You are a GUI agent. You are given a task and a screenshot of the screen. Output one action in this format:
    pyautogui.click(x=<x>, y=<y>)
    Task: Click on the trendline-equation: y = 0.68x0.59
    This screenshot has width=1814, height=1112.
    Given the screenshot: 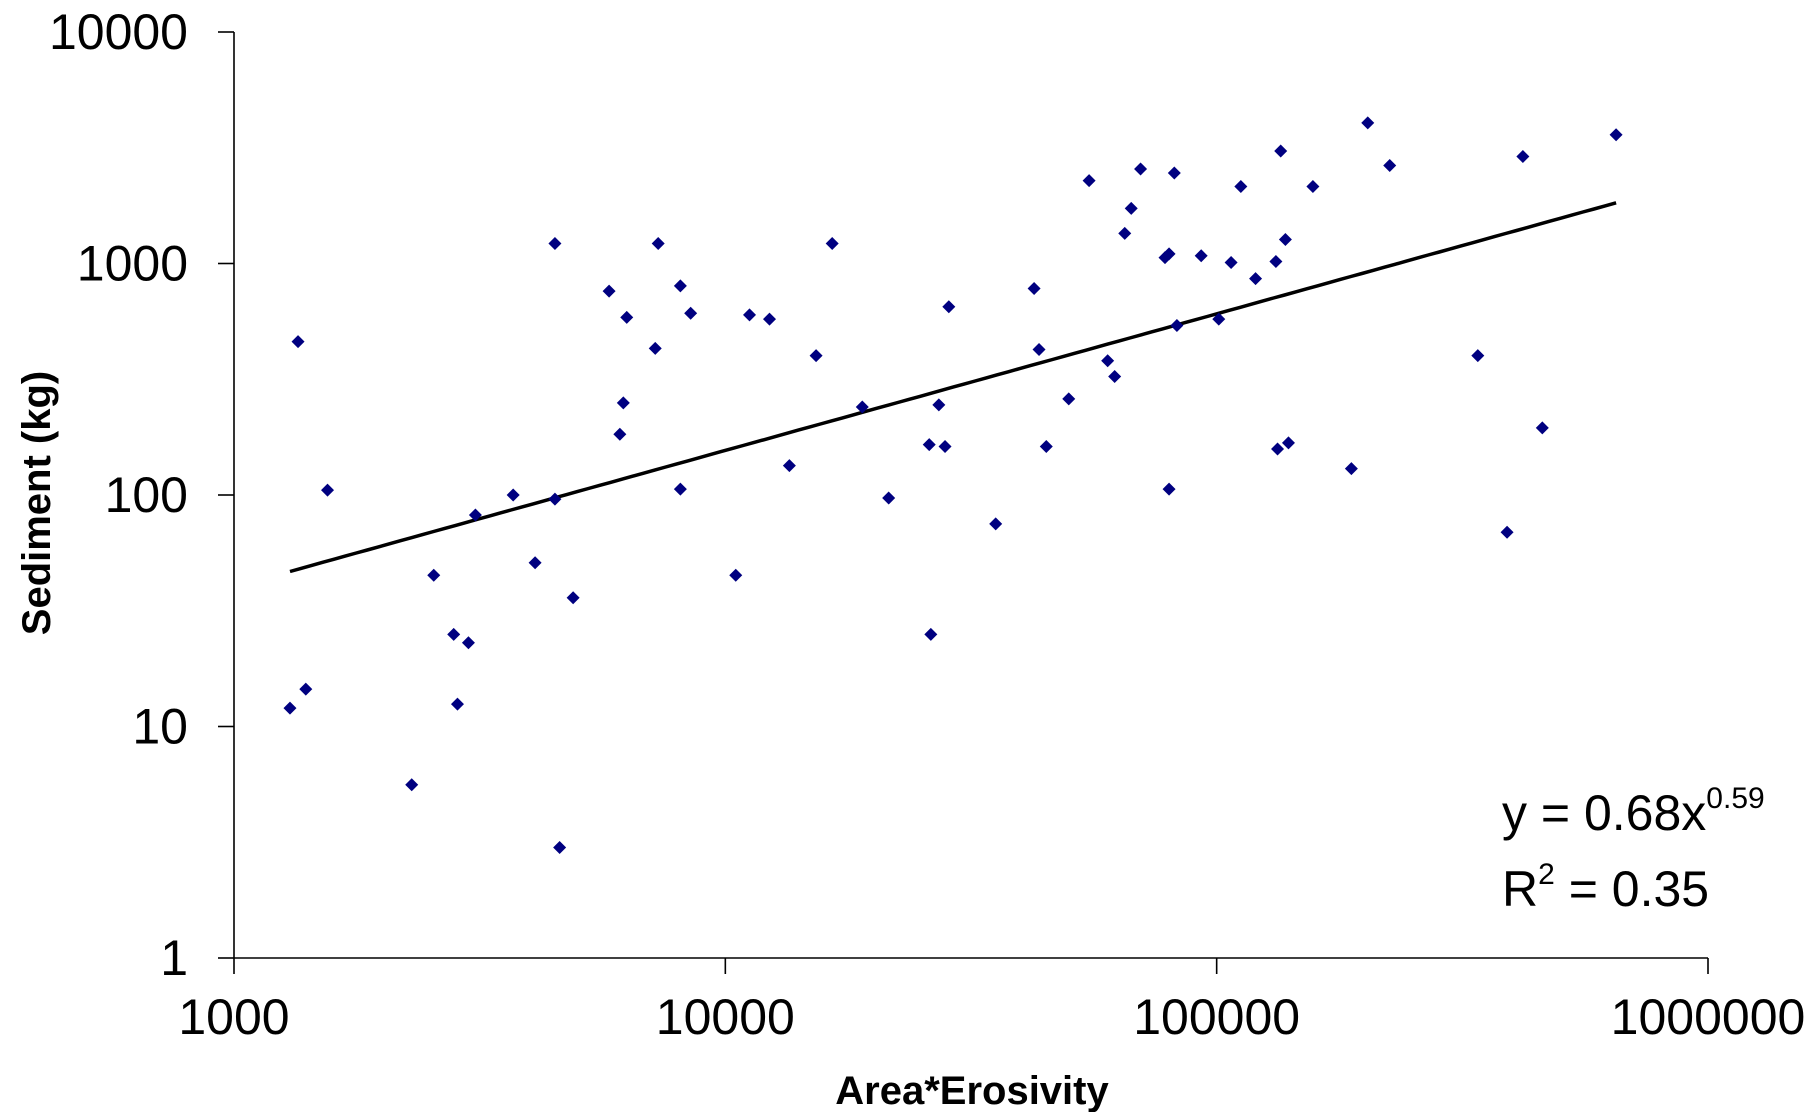 What is the action you would take?
    pyautogui.click(x=1633, y=811)
    